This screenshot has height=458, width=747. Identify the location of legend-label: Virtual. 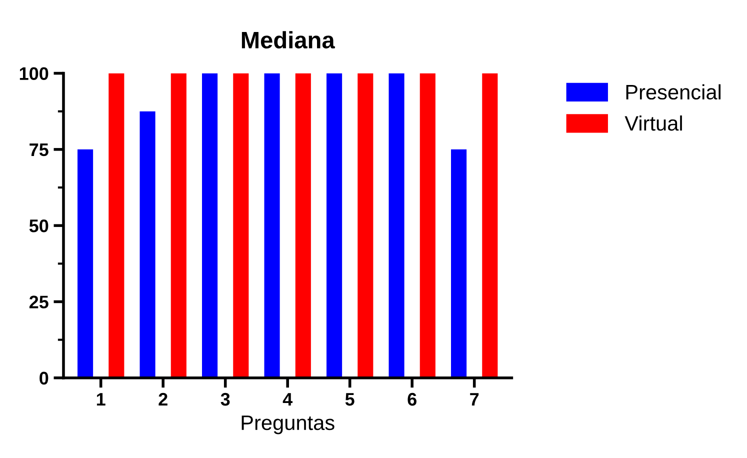
(653, 123).